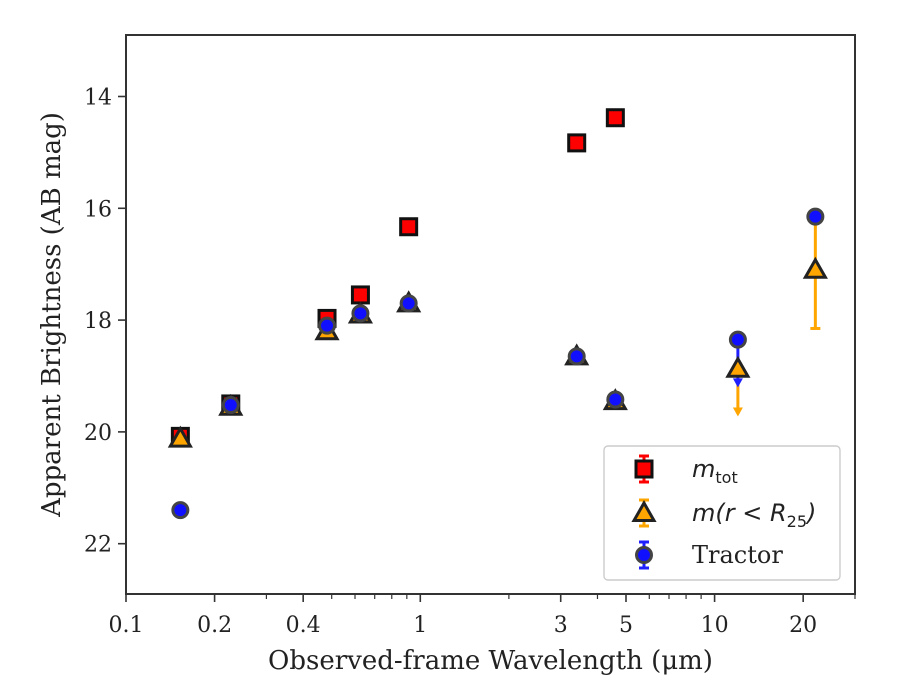  What do you see at coordinates (754, 515) in the screenshot?
I see `legend-label: m(r < R25)` at bounding box center [754, 515].